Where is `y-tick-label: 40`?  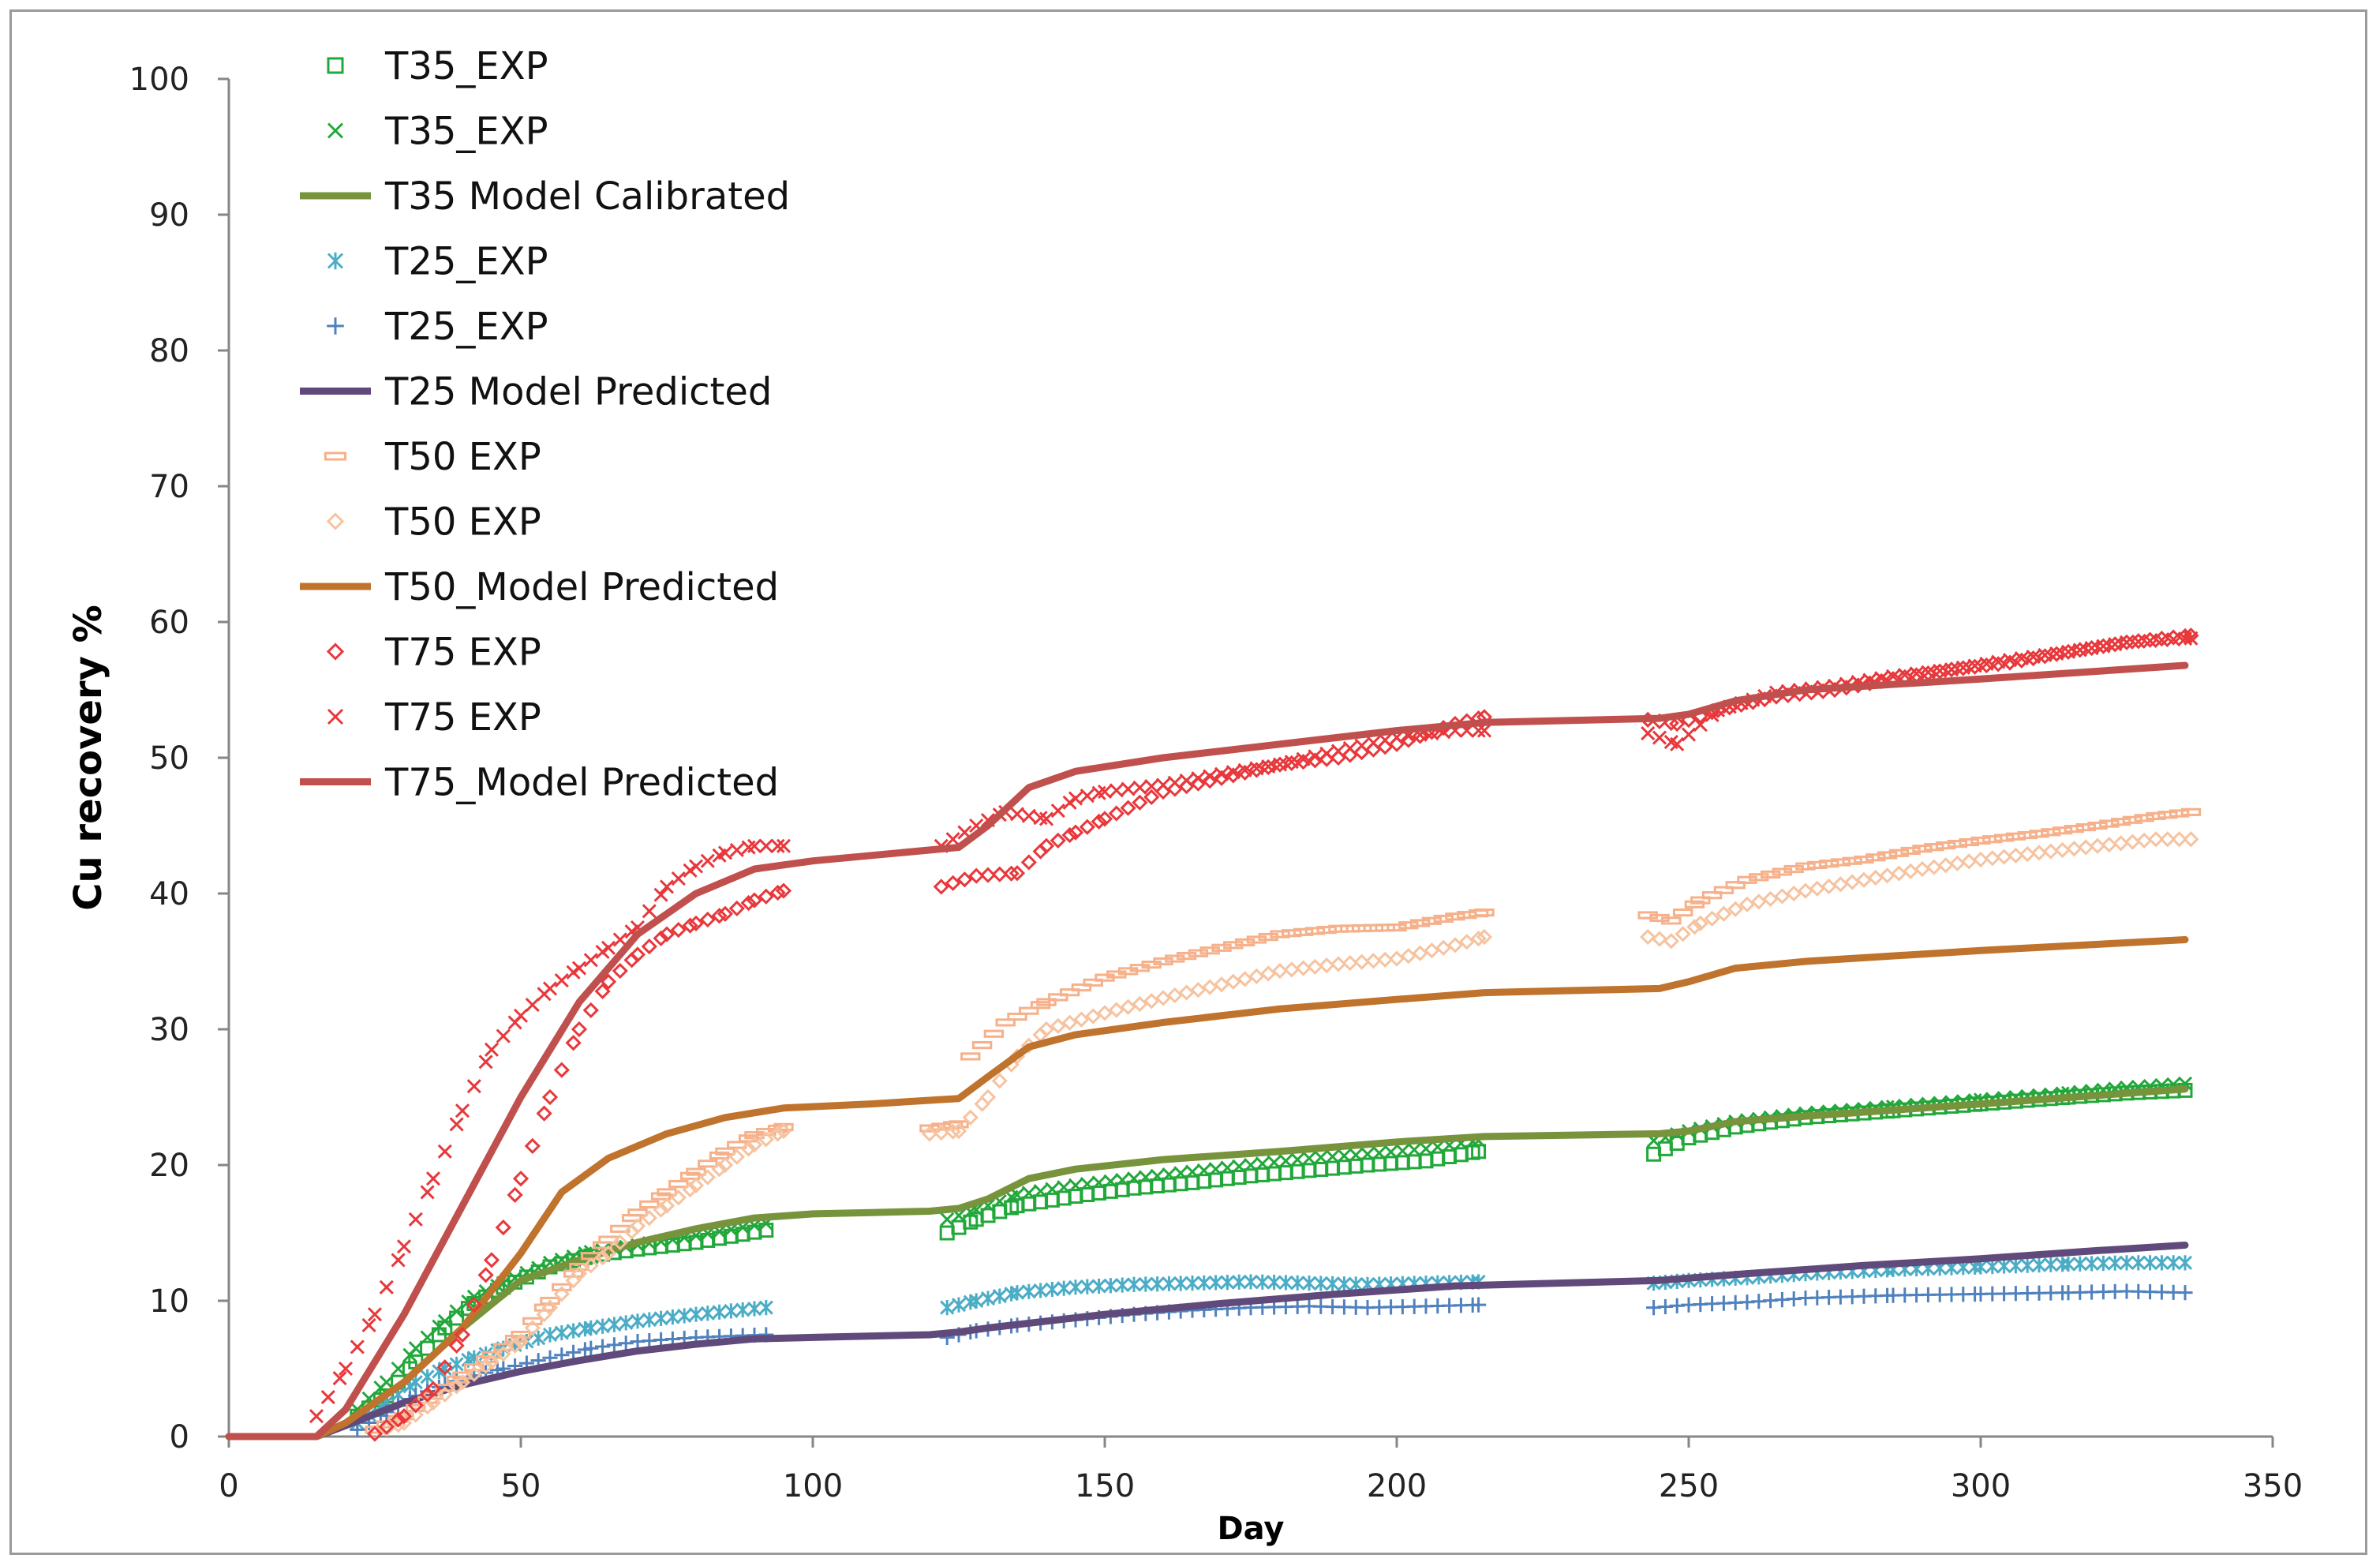
y-tick-label: 40 is located at coordinates (169, 894).